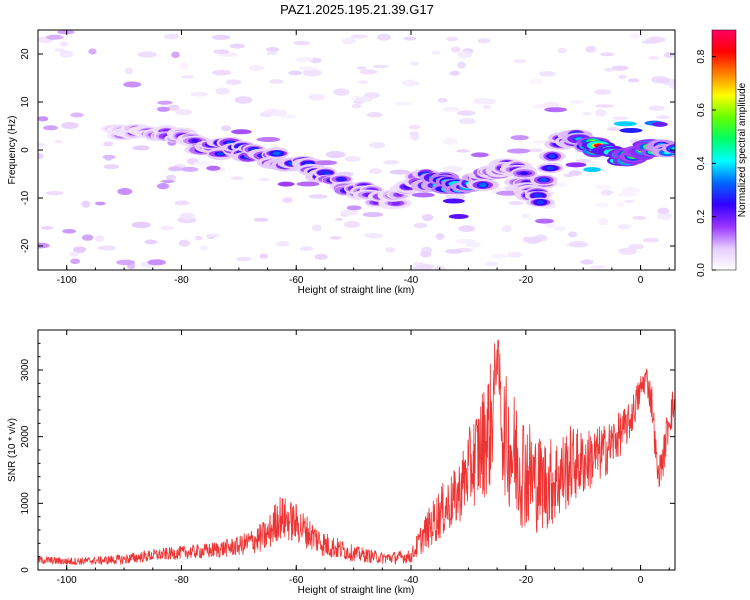  Describe the element at coordinates (296, 280) in the screenshot. I see `spectrogram-x-tick-label: -60` at that location.